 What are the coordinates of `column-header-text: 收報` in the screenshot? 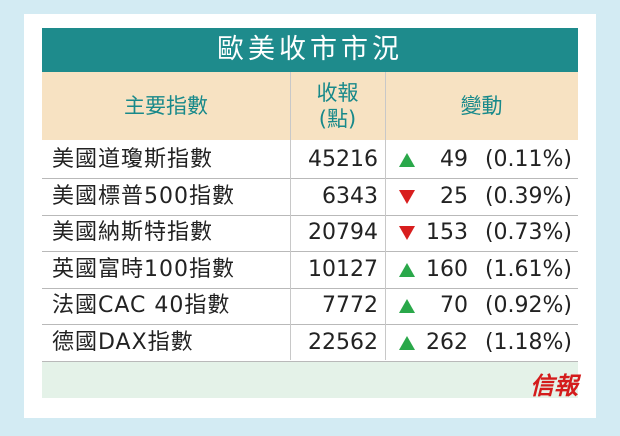 It's located at (337, 93).